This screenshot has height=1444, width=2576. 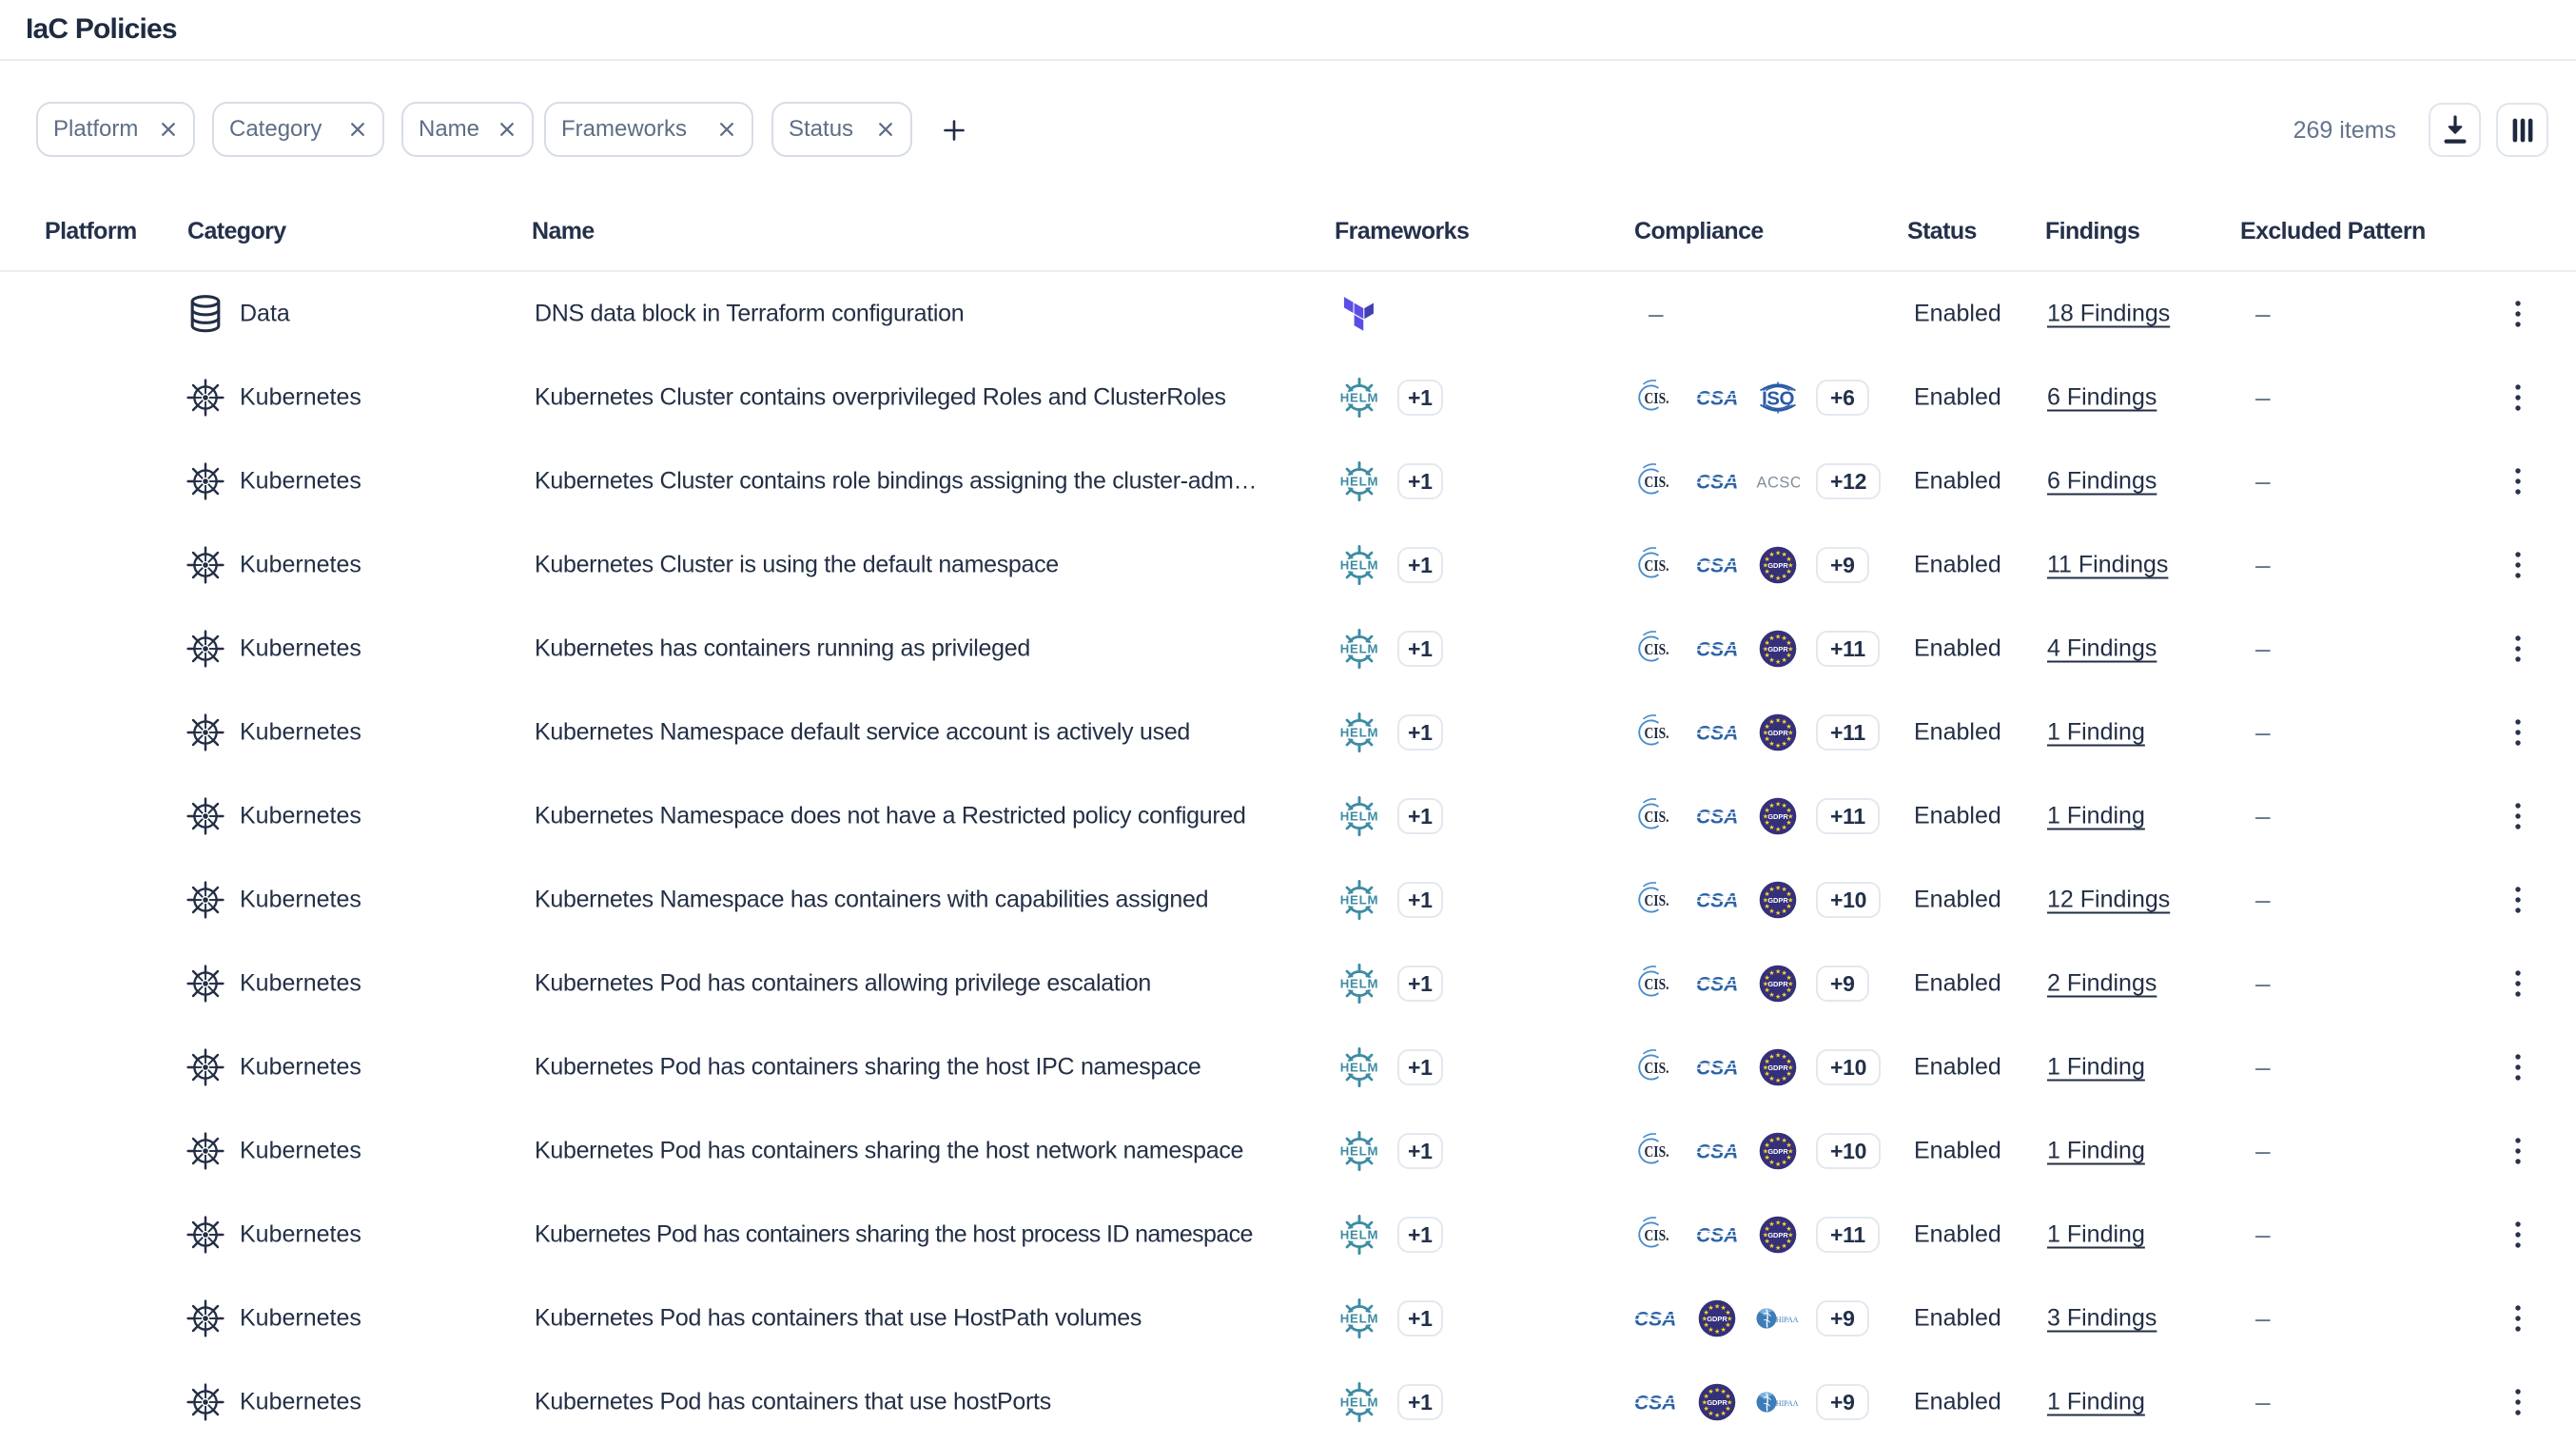 I want to click on svg-text: ISO, so click(x=1778, y=399).